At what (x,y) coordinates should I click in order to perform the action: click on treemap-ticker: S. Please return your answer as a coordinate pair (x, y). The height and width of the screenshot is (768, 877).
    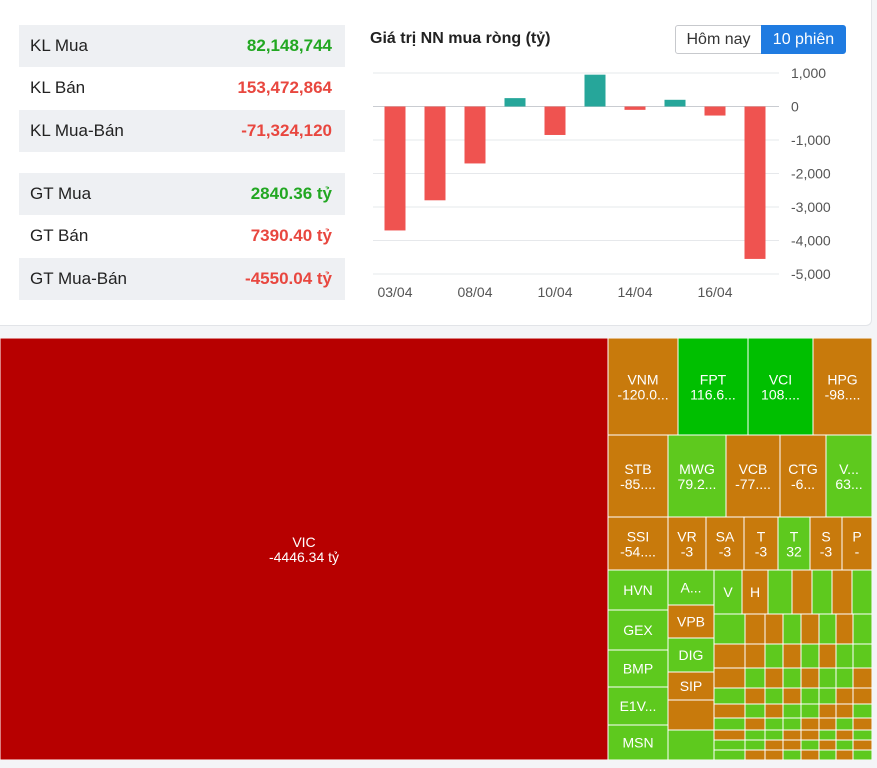
    Looking at the image, I should click on (825, 537).